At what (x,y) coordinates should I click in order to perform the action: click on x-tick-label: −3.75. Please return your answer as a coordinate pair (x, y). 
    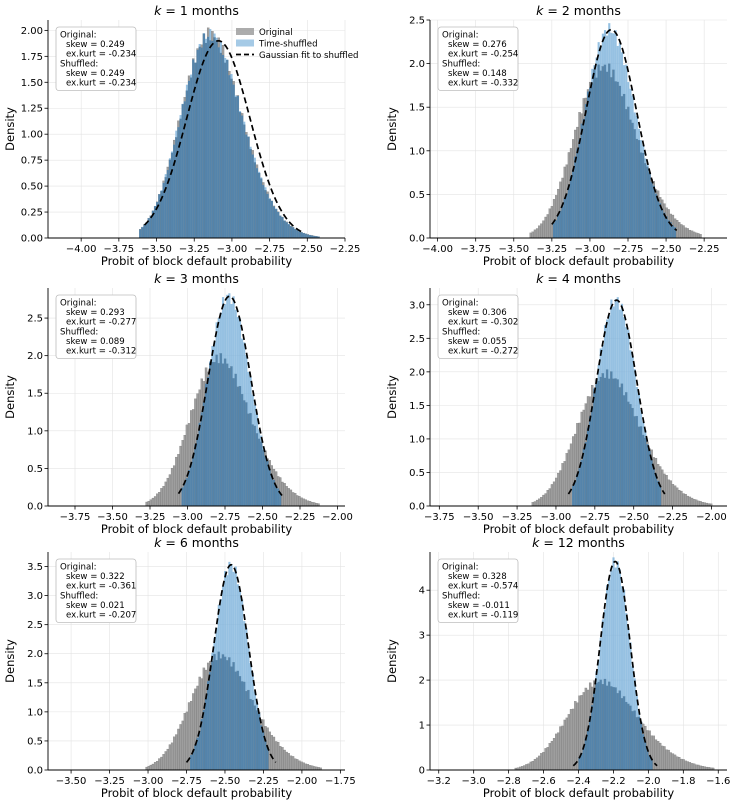
    Looking at the image, I should click on (119, 249).